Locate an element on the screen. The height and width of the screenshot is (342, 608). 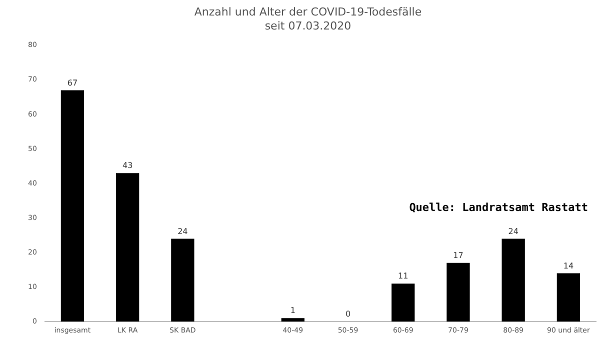
chart-title: Anzahl und Alter der COVID-19-Todesfälle is located at coordinates (308, 11).